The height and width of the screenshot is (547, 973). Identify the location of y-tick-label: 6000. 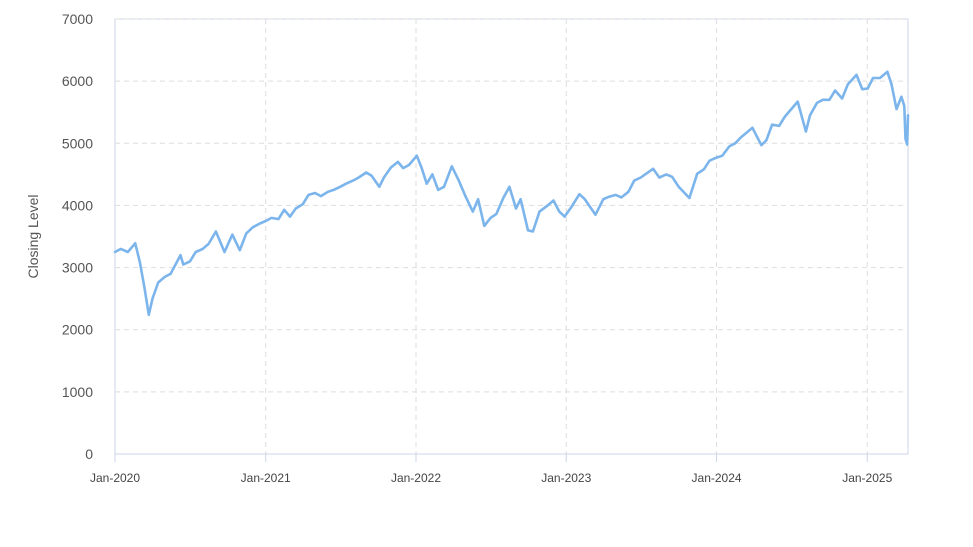
(77, 81).